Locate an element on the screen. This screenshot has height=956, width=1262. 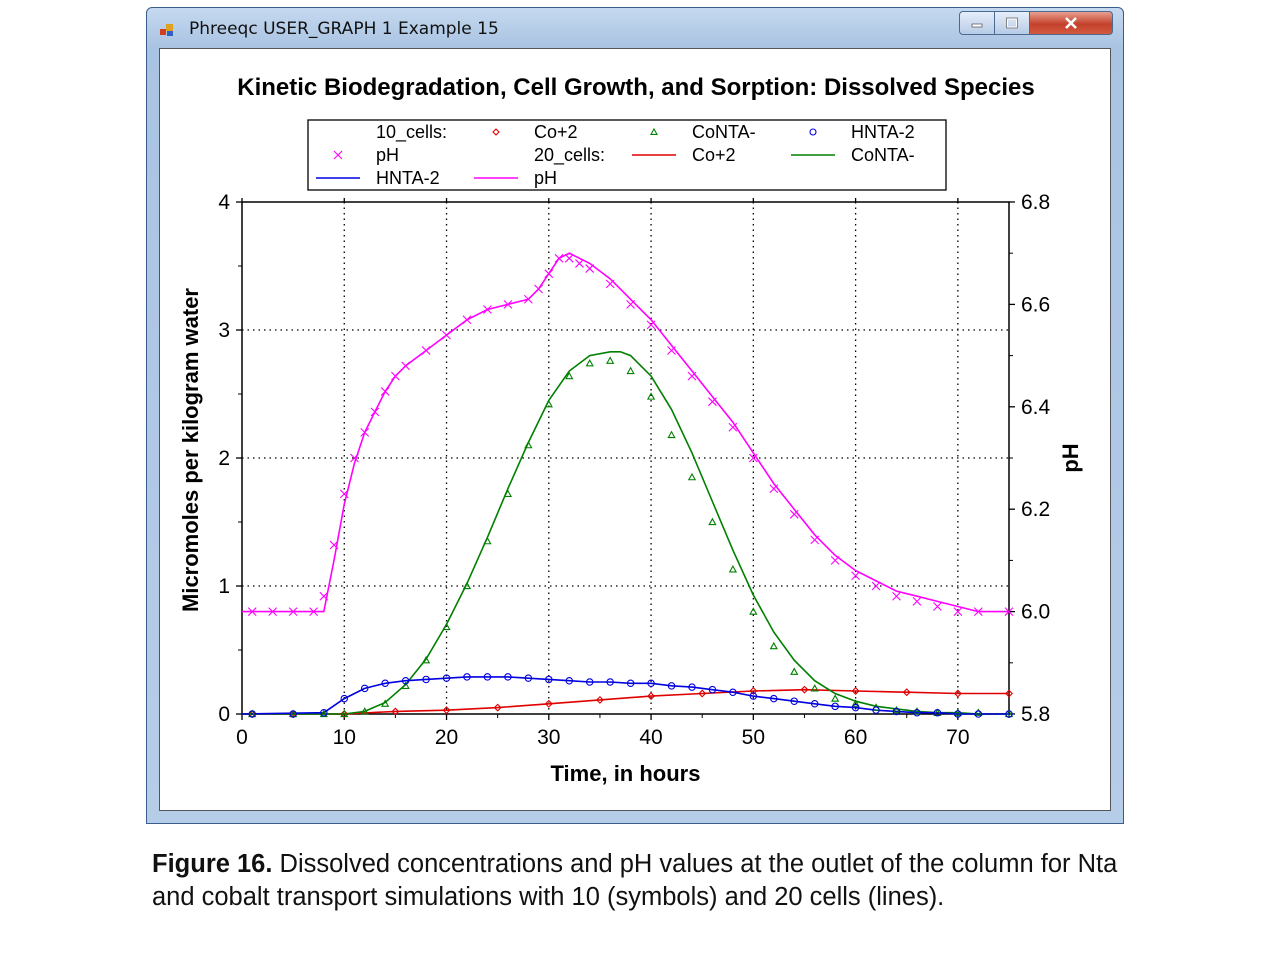
y2-axis-label: pH is located at coordinates (1070, 457).